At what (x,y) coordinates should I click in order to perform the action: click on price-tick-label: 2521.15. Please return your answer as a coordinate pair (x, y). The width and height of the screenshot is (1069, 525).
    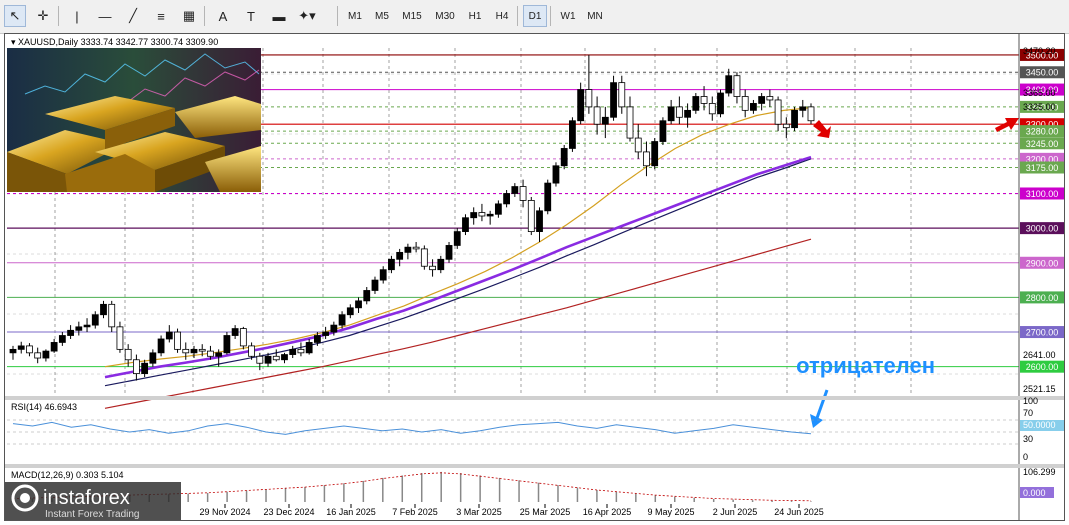
    Looking at the image, I should click on (1039, 389).